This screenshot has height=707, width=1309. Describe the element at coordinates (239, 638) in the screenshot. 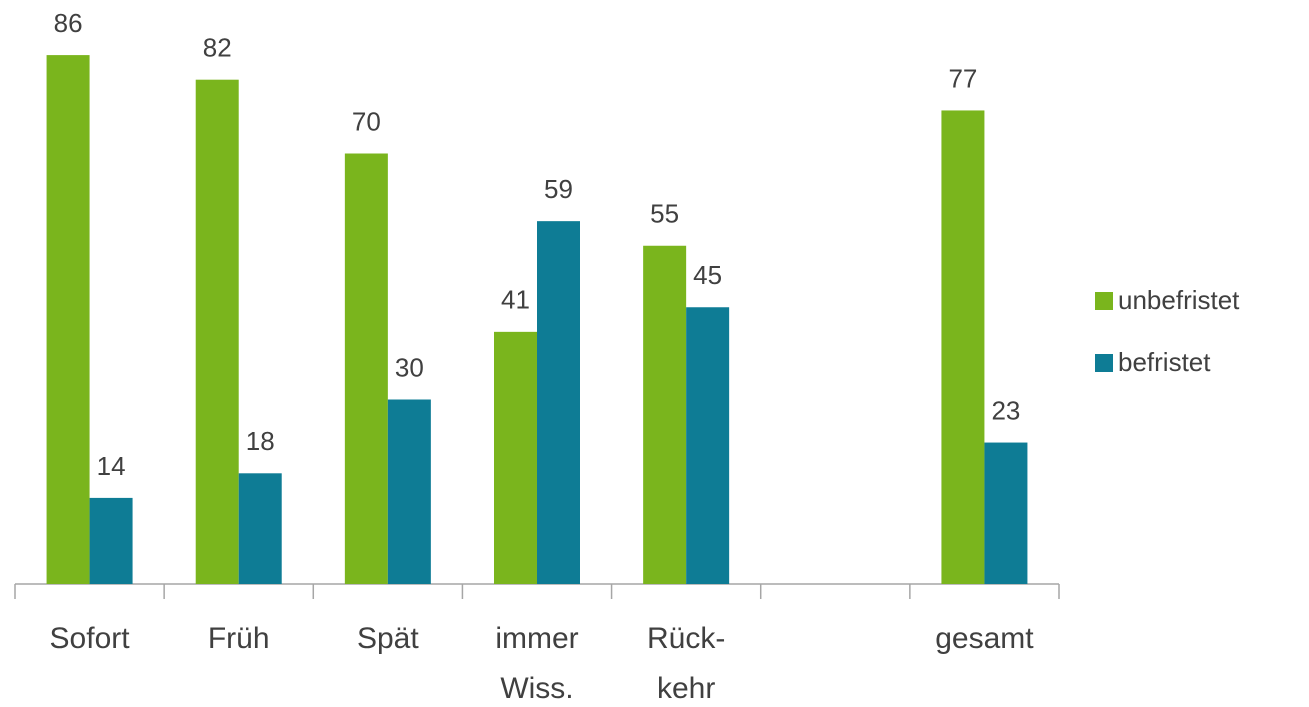

I see `x-tick-label: Früh` at that location.